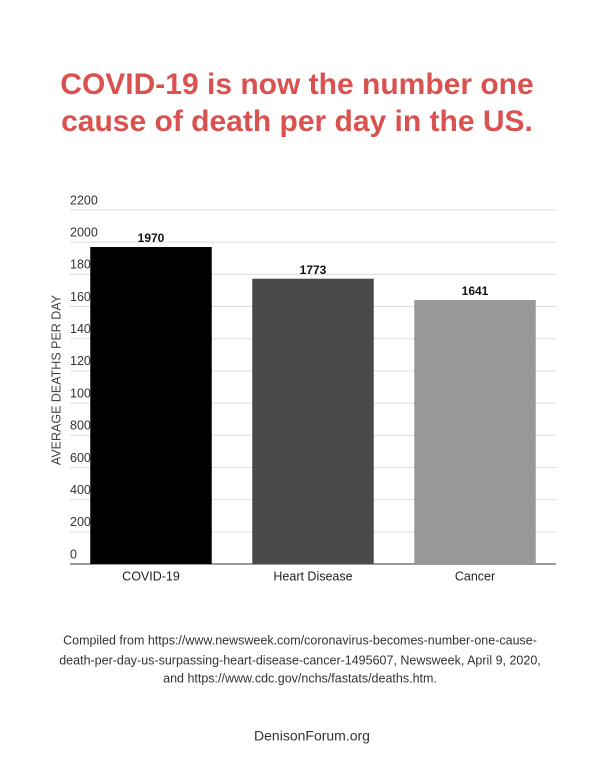  Describe the element at coordinates (151, 576) in the screenshot. I see `x-tick-label: COVID-19` at that location.